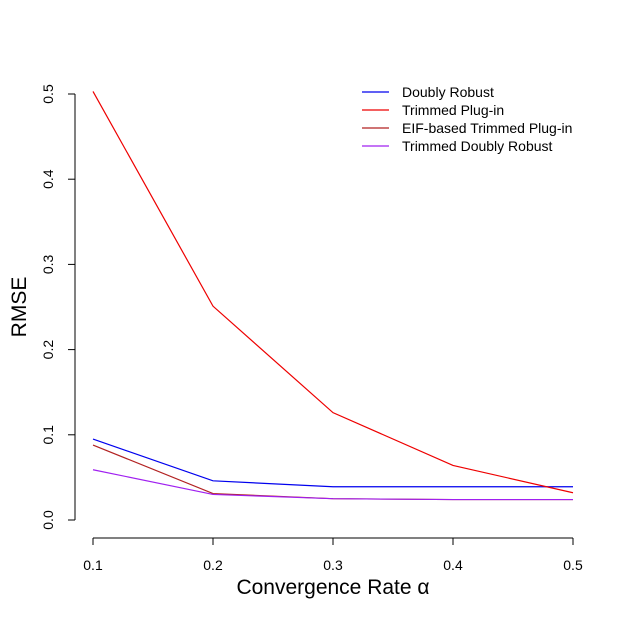 The height and width of the screenshot is (635, 630). I want to click on x-tick-label: 0.5, so click(573, 565).